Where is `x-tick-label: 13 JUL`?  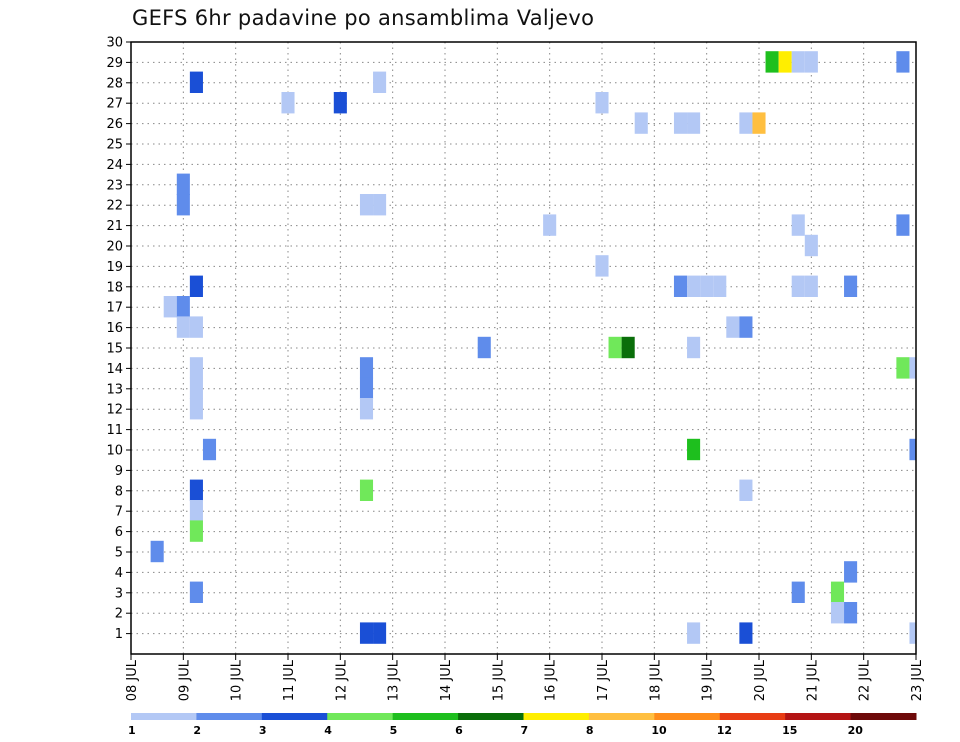 x-tick-label: 13 JUL is located at coordinates (394, 680).